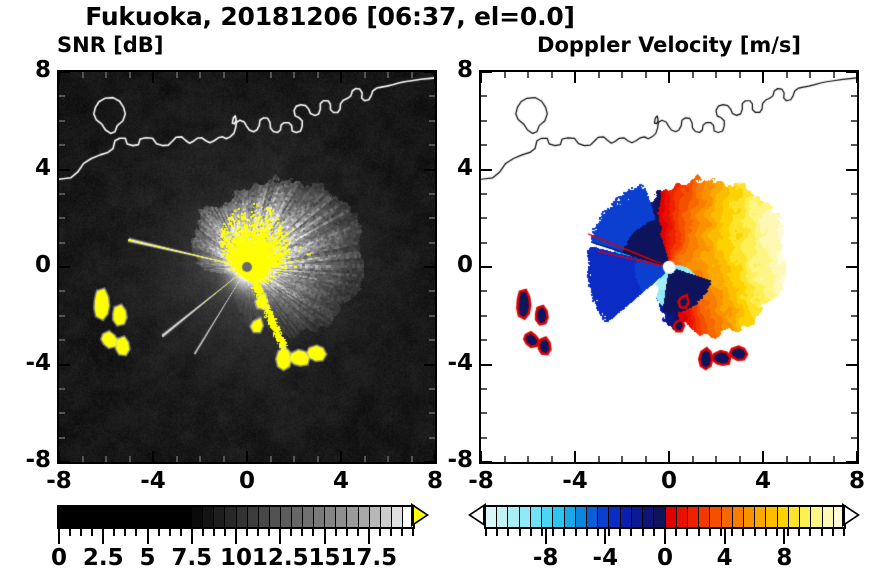 Image resolution: width=870 pixels, height=571 pixels. What do you see at coordinates (481, 77) in the screenshot?
I see `xtick-doppler--8` at bounding box center [481, 77].